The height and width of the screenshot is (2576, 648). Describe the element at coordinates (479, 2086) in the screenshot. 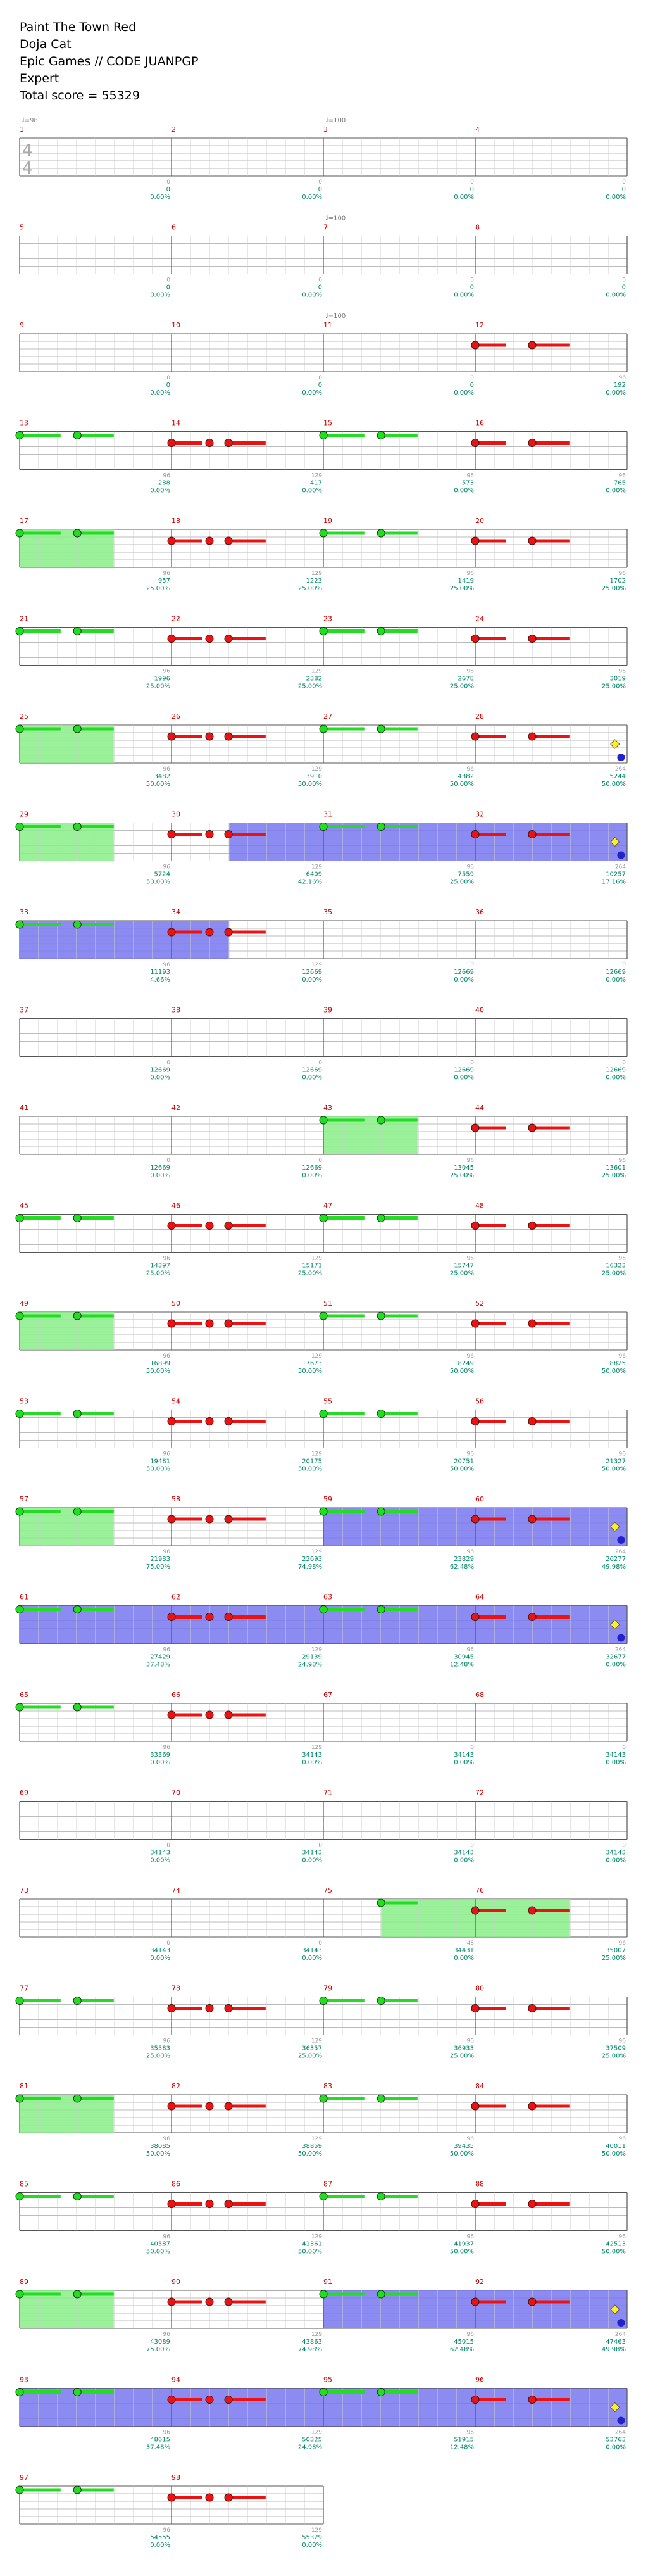

I see `measure-number: 84` at that location.